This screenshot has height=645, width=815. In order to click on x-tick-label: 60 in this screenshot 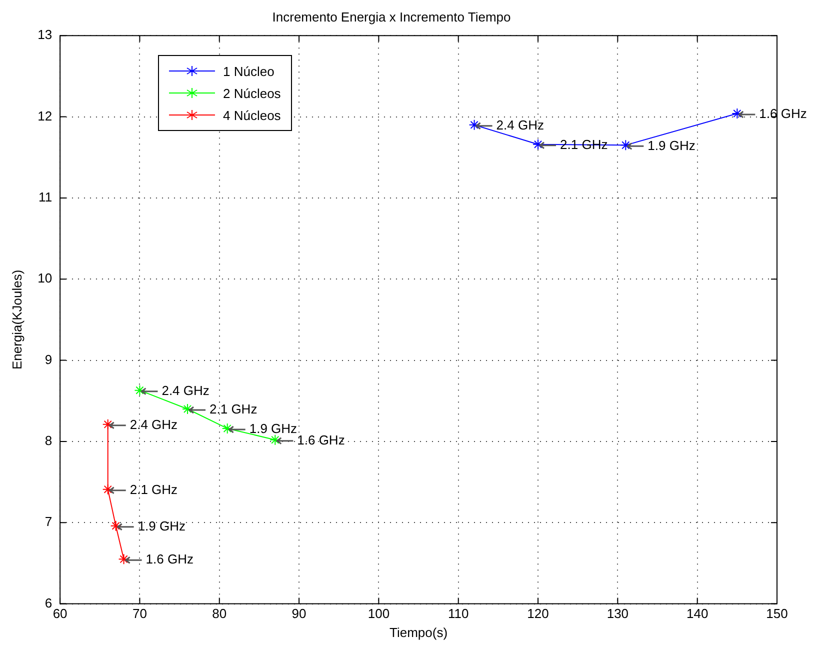, I will do `click(60, 614)`.